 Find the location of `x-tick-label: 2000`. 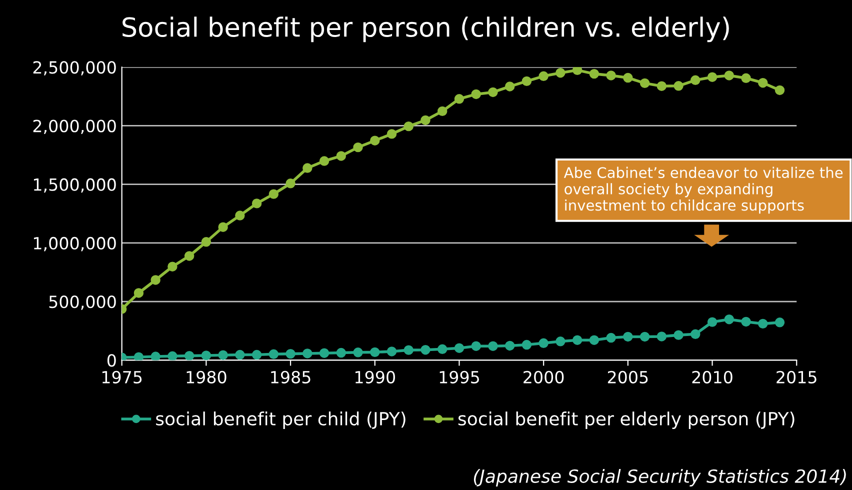

x-tick-label: 2000 is located at coordinates (544, 377).